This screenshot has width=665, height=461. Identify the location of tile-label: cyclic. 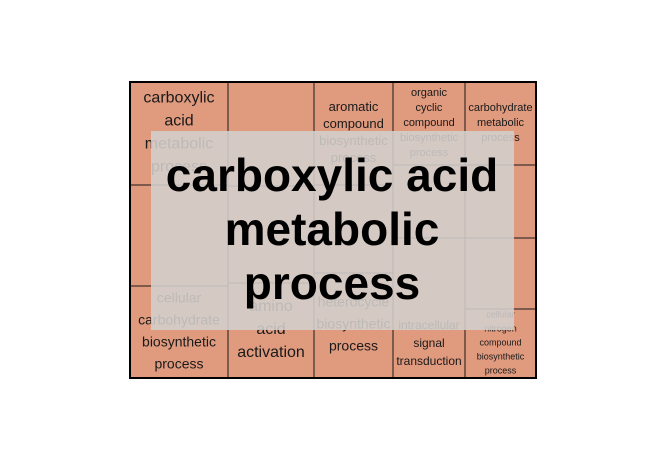
(429, 108).